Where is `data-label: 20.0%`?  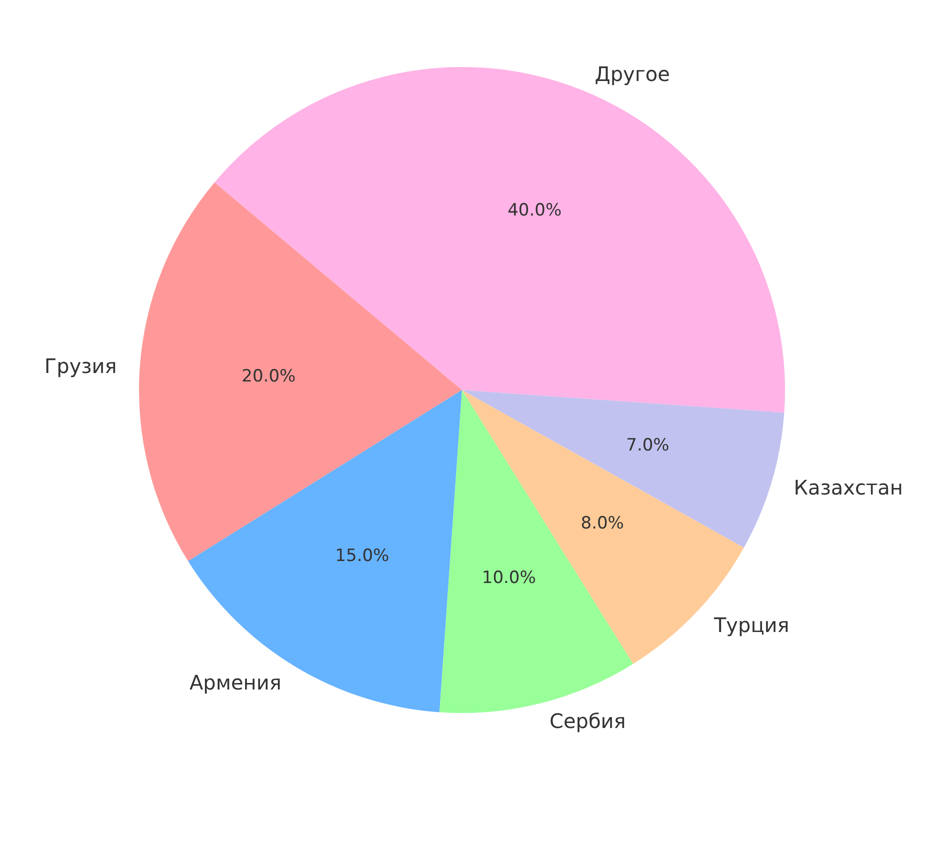
data-label: 20.0% is located at coordinates (269, 376).